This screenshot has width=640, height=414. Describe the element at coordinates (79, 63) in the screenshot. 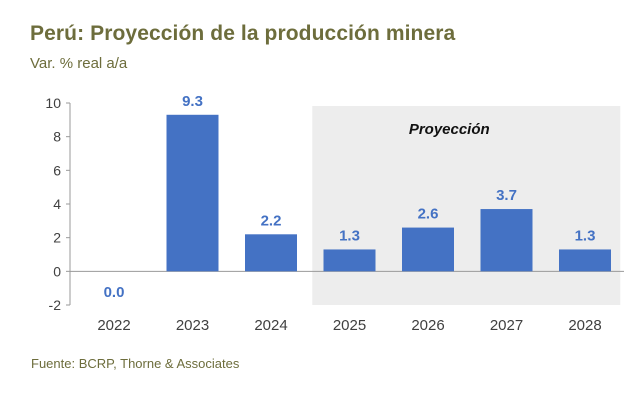

I see `chart-subtitle: Var. % real a/a` at that location.